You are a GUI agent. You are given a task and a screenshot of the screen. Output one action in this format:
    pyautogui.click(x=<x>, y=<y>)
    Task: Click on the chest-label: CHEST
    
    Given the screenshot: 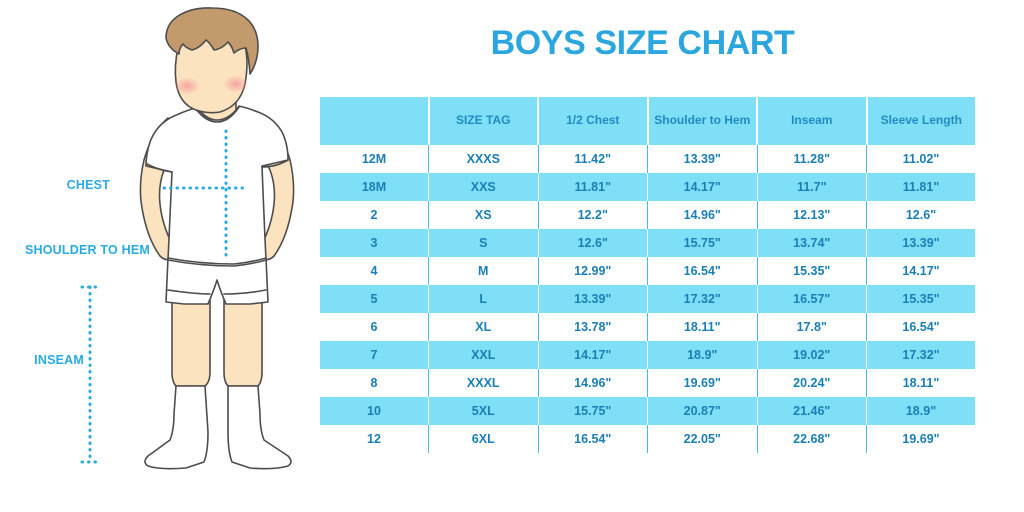 What is the action you would take?
    pyautogui.click(x=88, y=185)
    